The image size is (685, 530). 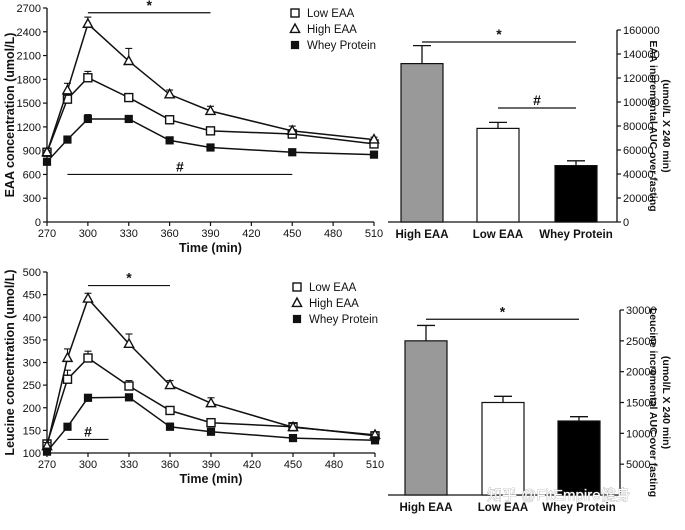 What do you see at coordinates (32, 175) in the screenshot?
I see `eaa-line-y-tick-label: 600` at bounding box center [32, 175].